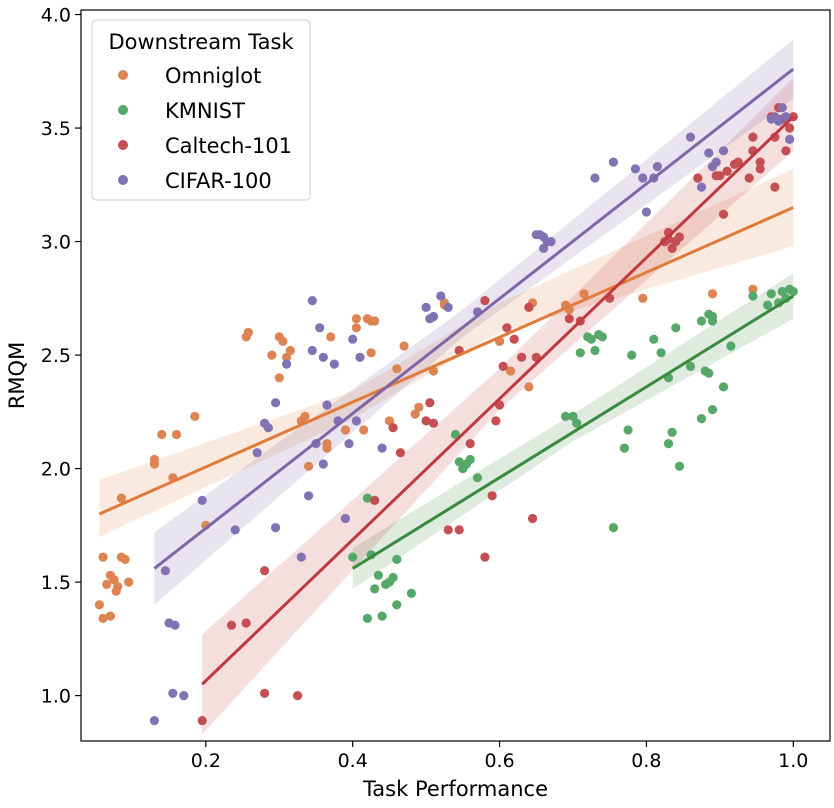  I want to click on x-tick-label: 1.0, so click(793, 761).